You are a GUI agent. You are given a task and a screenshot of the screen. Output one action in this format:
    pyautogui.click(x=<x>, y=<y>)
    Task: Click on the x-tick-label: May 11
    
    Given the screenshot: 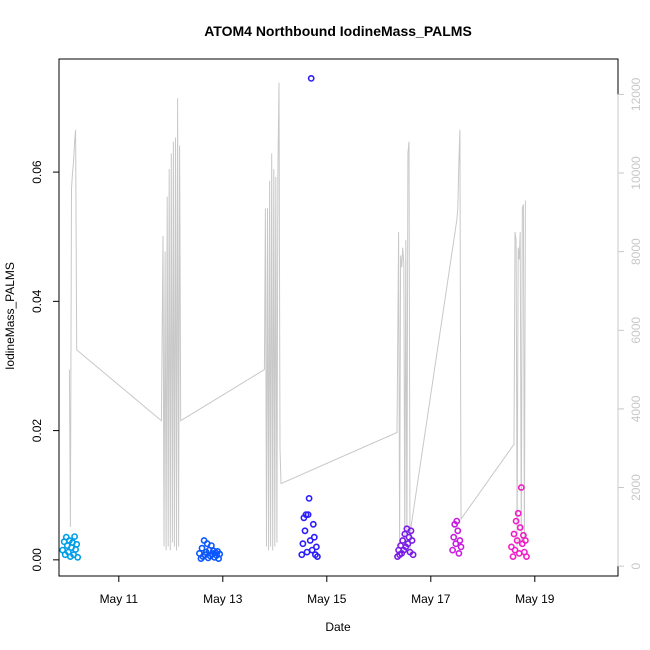 What is the action you would take?
    pyautogui.click(x=119, y=599)
    